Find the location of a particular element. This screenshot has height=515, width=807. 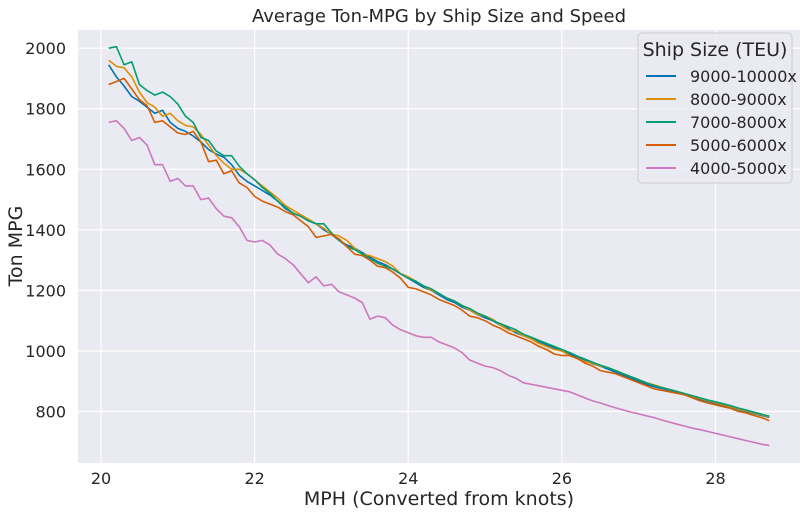

y-tick-label: 1000 is located at coordinates (45, 351).